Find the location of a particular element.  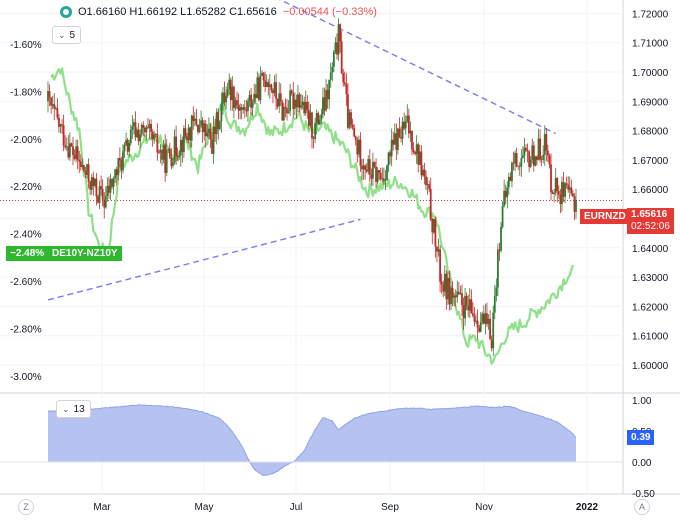

auto-scale-icon: A is located at coordinates (642, 507).